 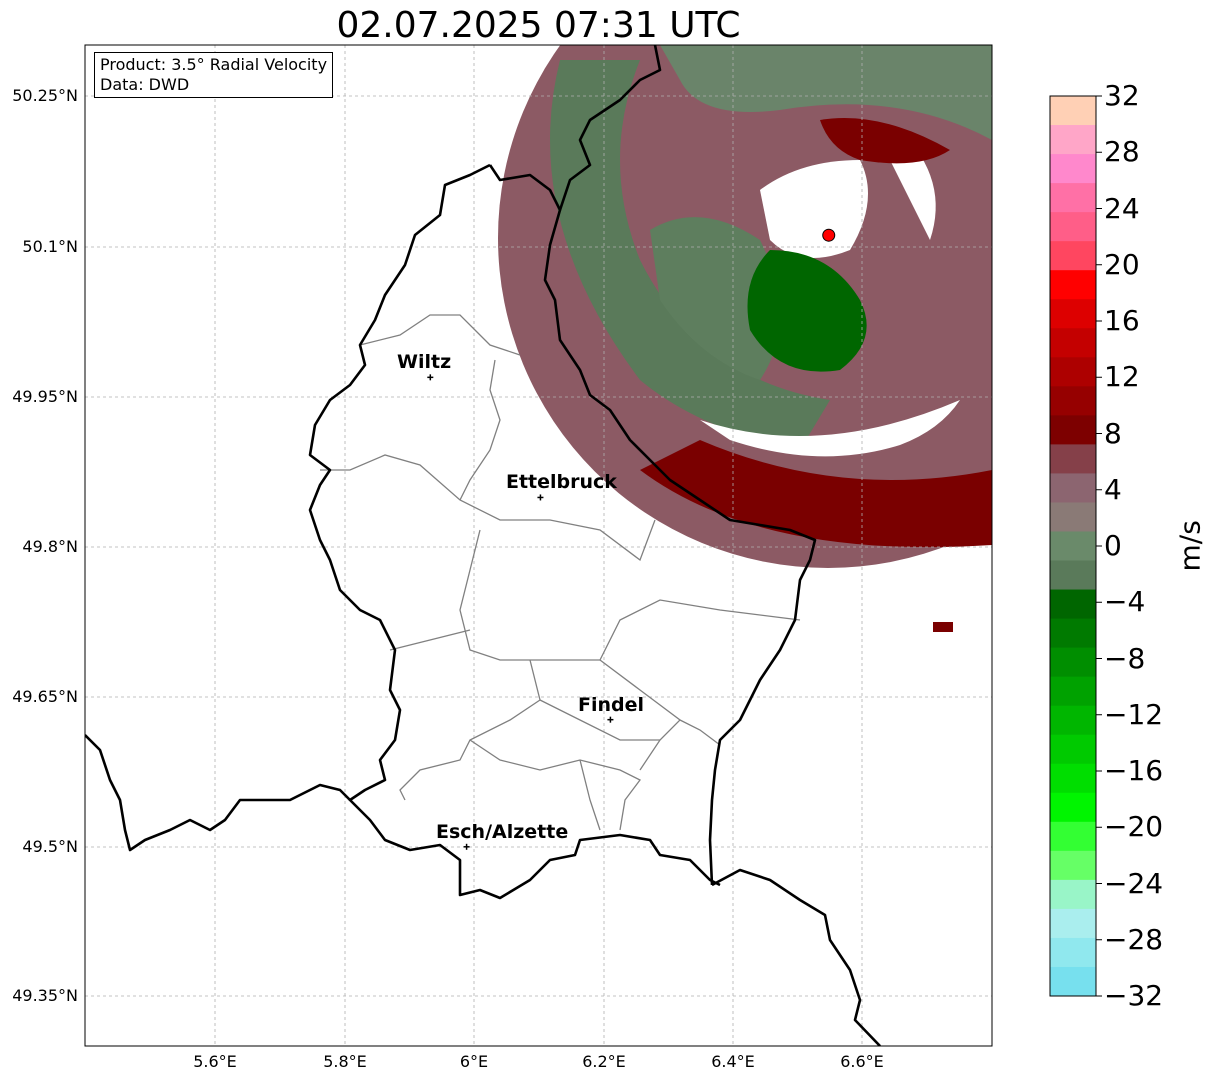 I want to click on radar-site-marker, so click(x=829, y=235).